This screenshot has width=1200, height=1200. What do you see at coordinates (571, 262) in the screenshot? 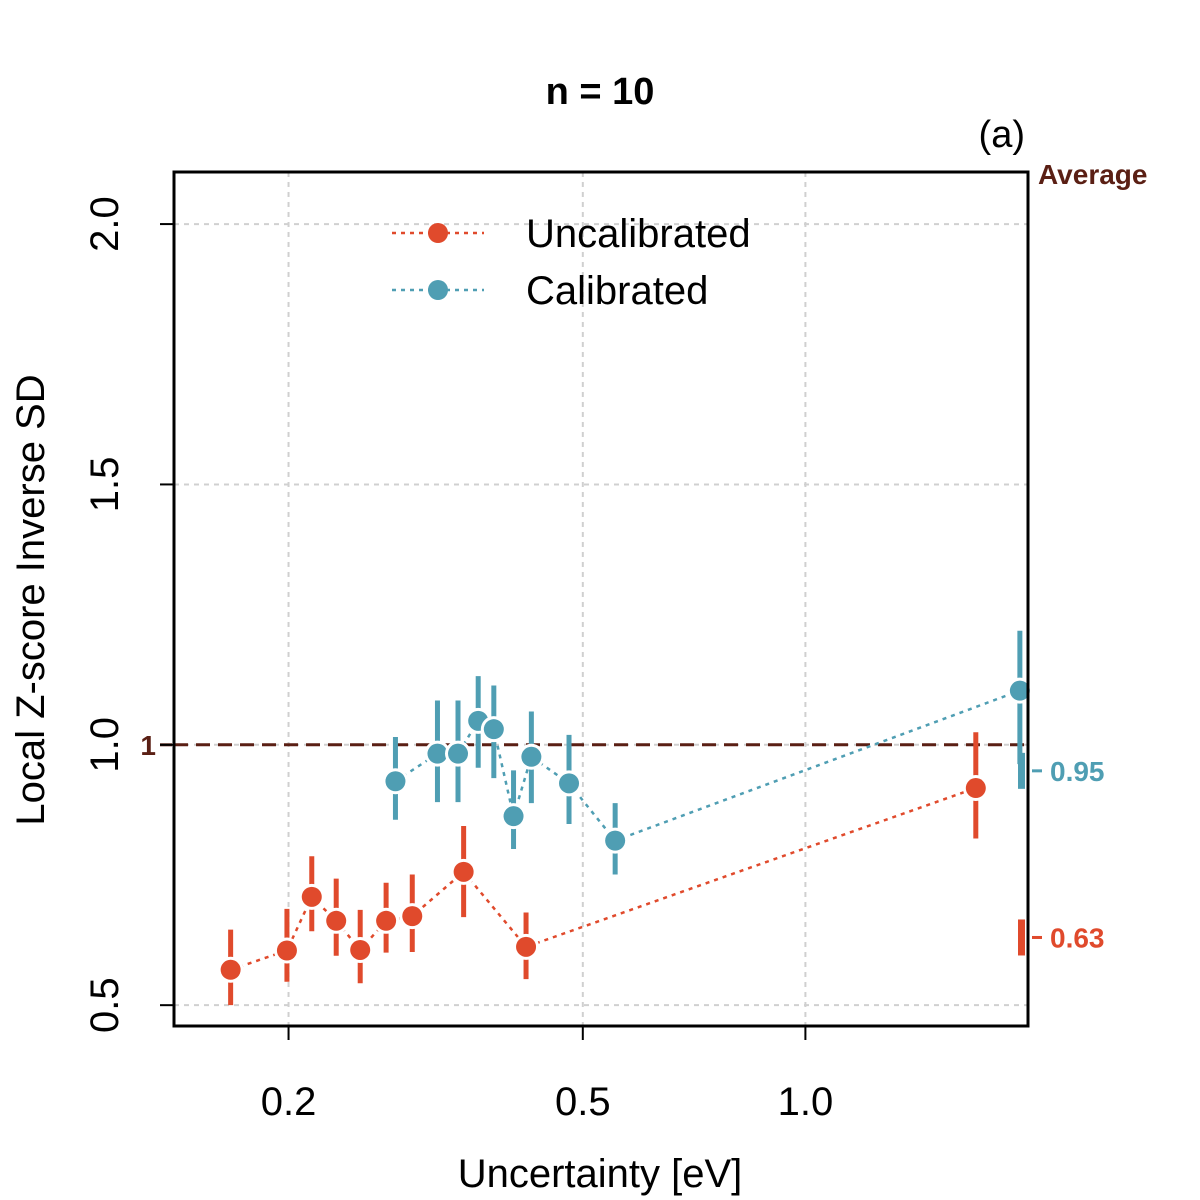
I see `legend: Uncalibrated Calibrated` at bounding box center [571, 262].